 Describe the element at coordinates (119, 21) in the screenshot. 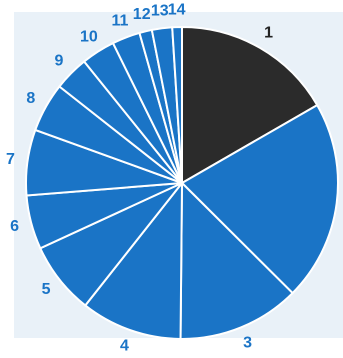

I see `slice-label-11: 11` at that location.